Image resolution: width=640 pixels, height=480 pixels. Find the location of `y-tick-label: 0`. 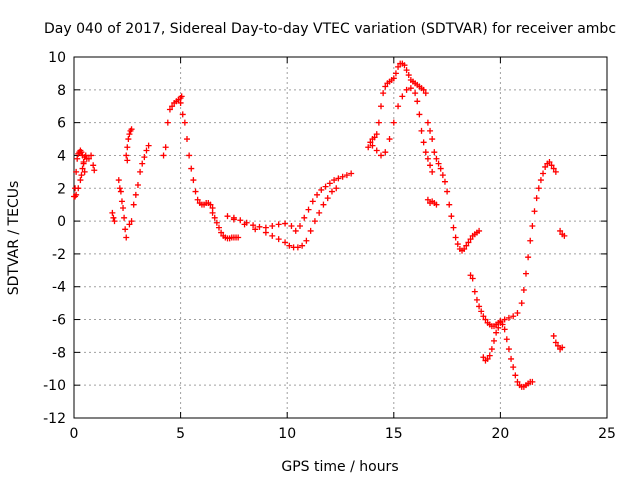

y-tick-label: 0 is located at coordinates (61, 222).